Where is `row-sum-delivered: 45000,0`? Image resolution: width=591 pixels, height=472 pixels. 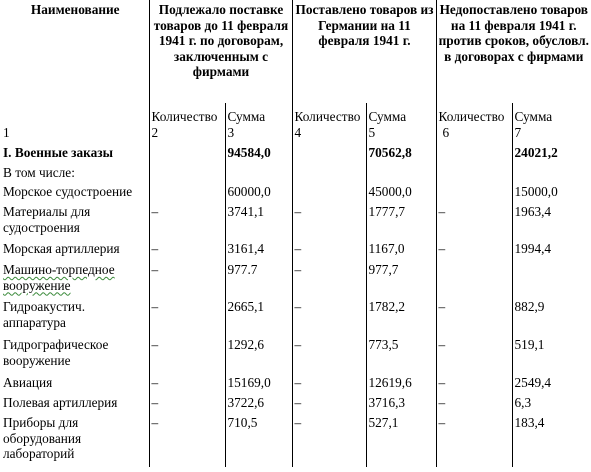 row-sum-delivered: 45000,0 is located at coordinates (401, 194).